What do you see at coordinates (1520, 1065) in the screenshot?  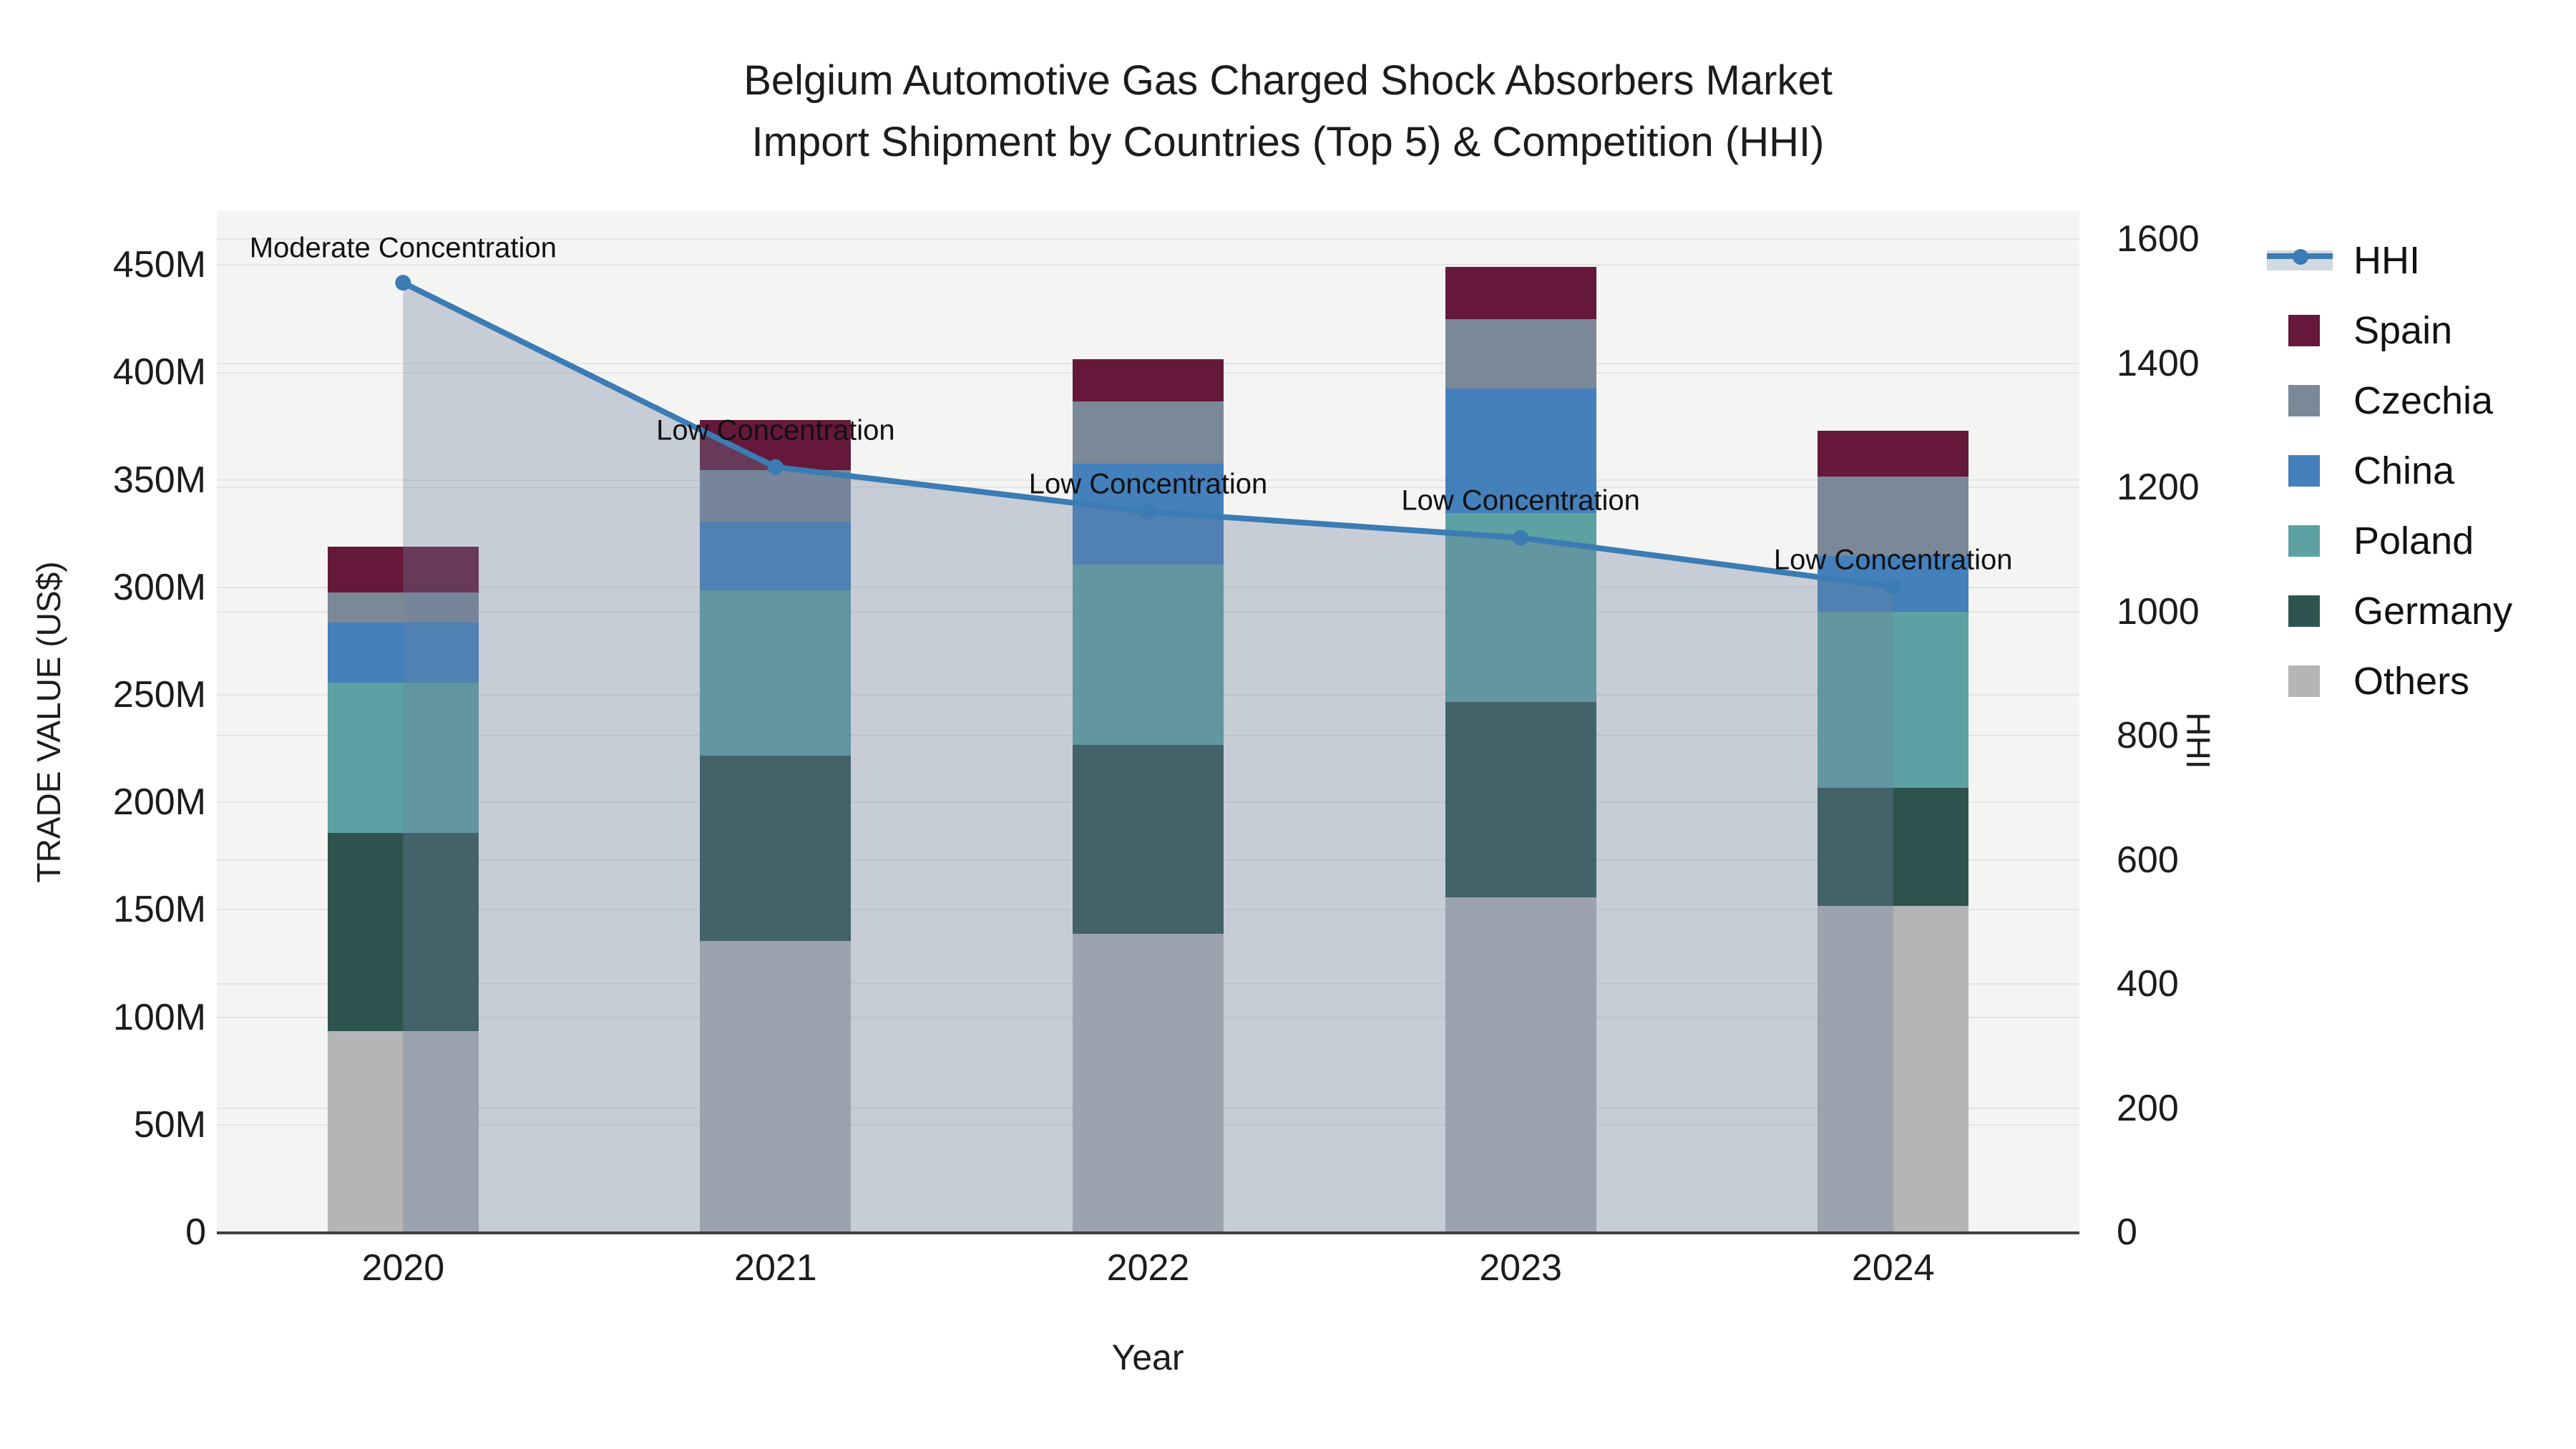 I see `bar-segment-others-2023` at bounding box center [1520, 1065].